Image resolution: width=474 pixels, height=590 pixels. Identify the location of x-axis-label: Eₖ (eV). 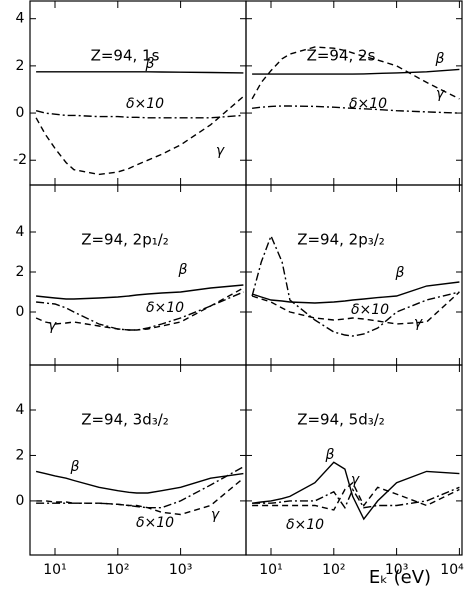
(400, 577).